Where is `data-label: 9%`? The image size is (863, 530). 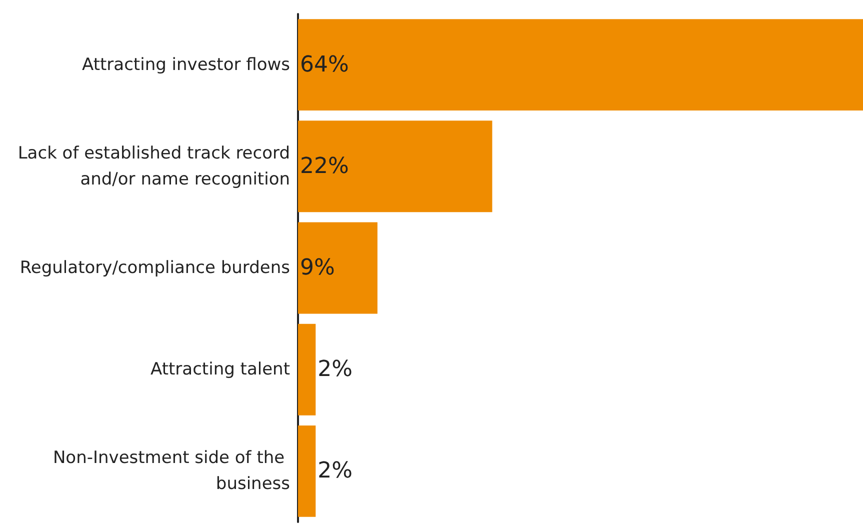 data-label: 9% is located at coordinates (317, 268).